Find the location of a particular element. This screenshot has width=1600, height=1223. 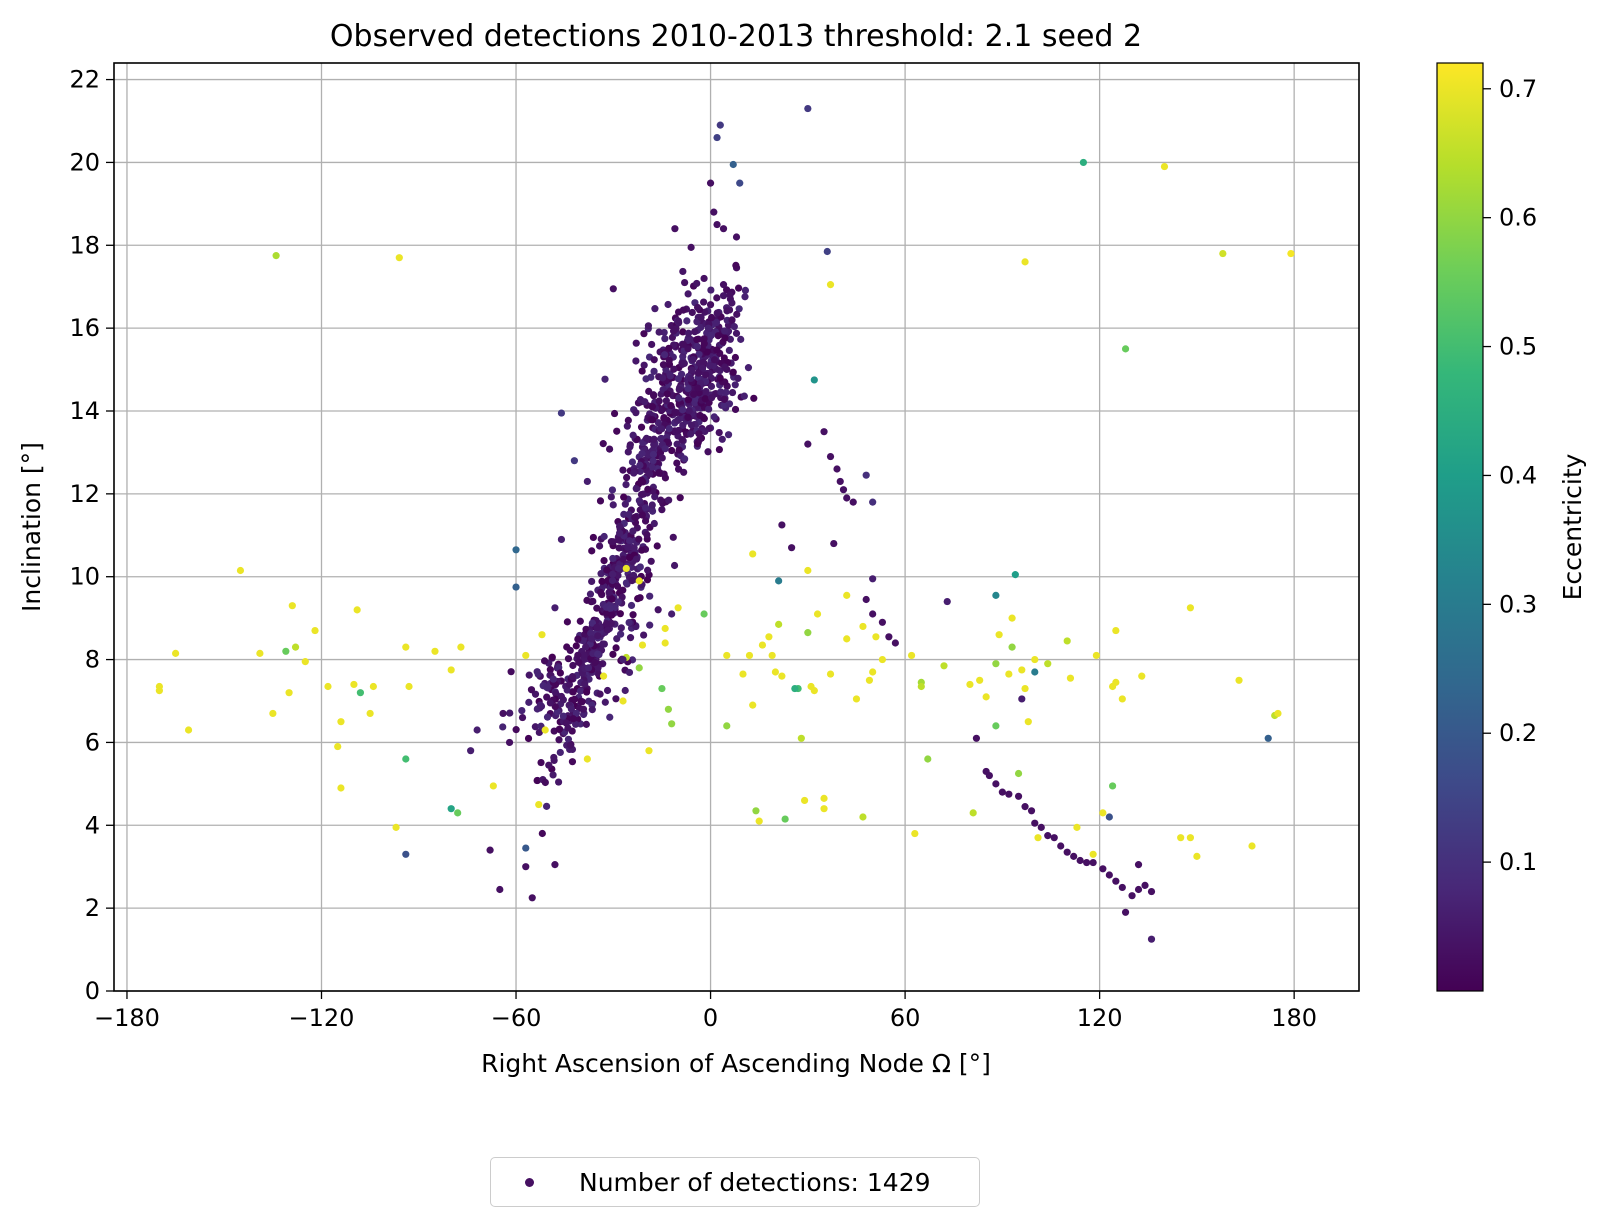

colorbar-tick-label: 0.3 is located at coordinates (1518, 604).